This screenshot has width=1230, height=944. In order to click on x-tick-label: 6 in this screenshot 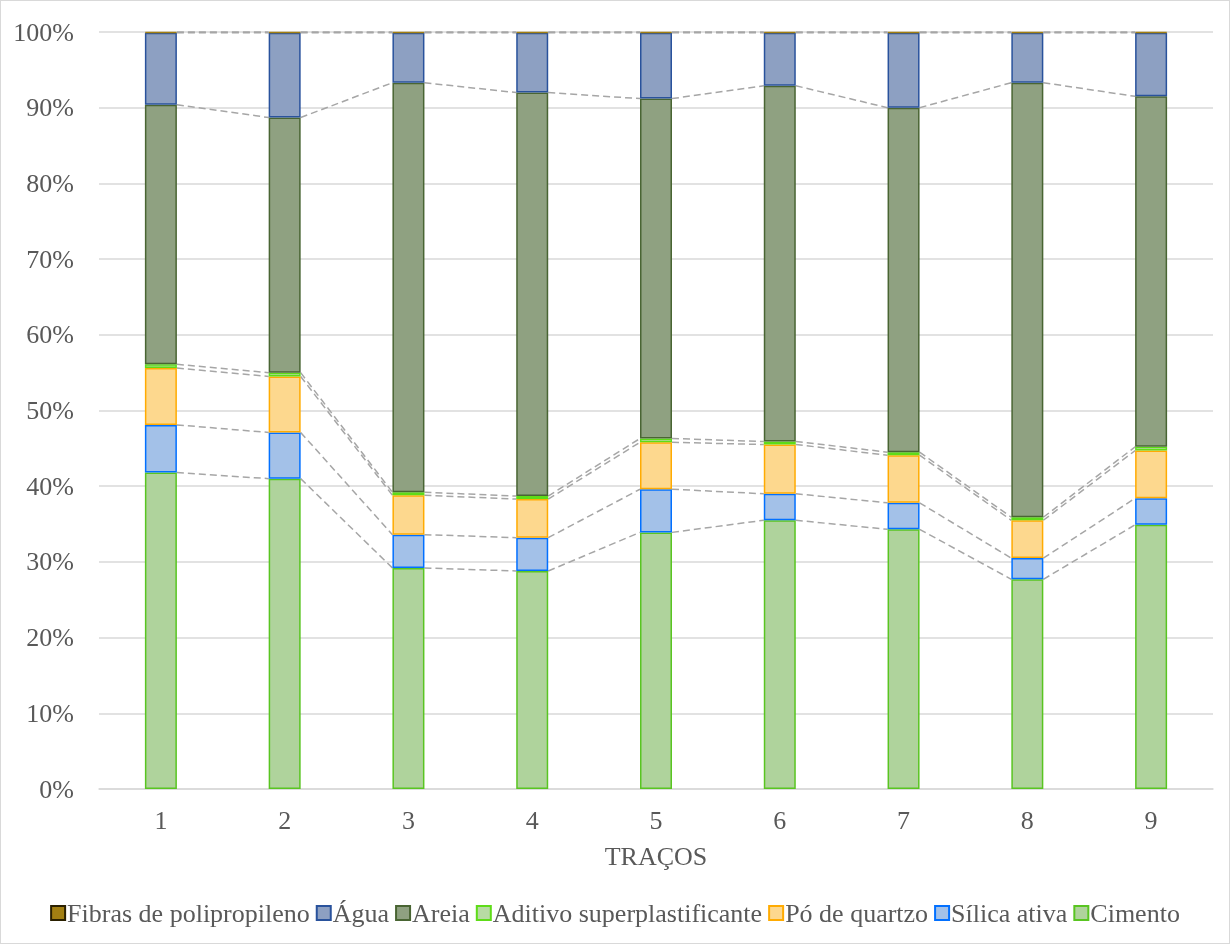, I will do `click(780, 820)`.